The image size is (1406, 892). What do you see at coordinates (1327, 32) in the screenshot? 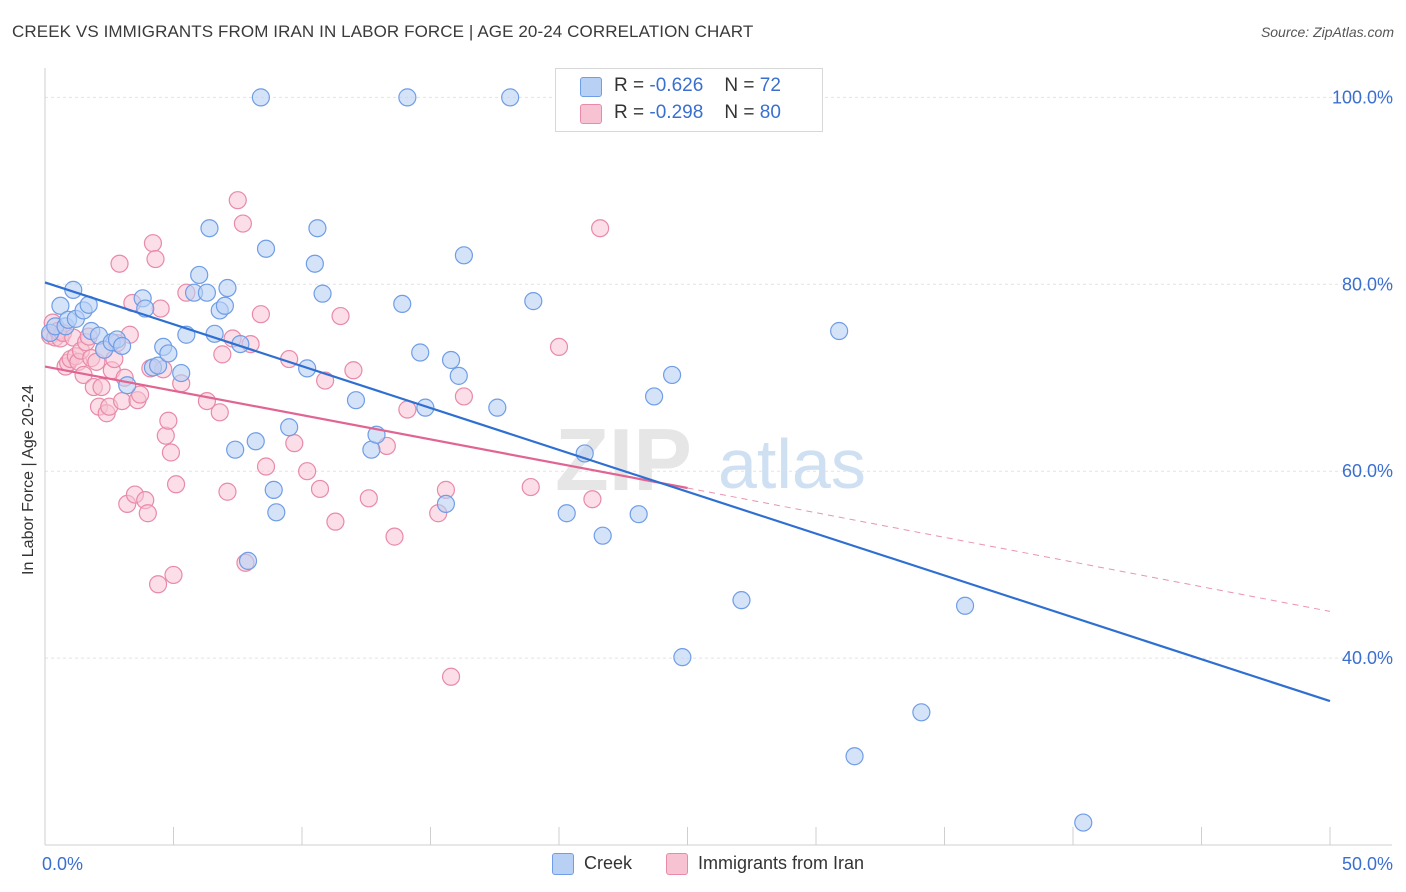
I see `source-label: Source: ZipAtlas.com` at bounding box center [1327, 32].